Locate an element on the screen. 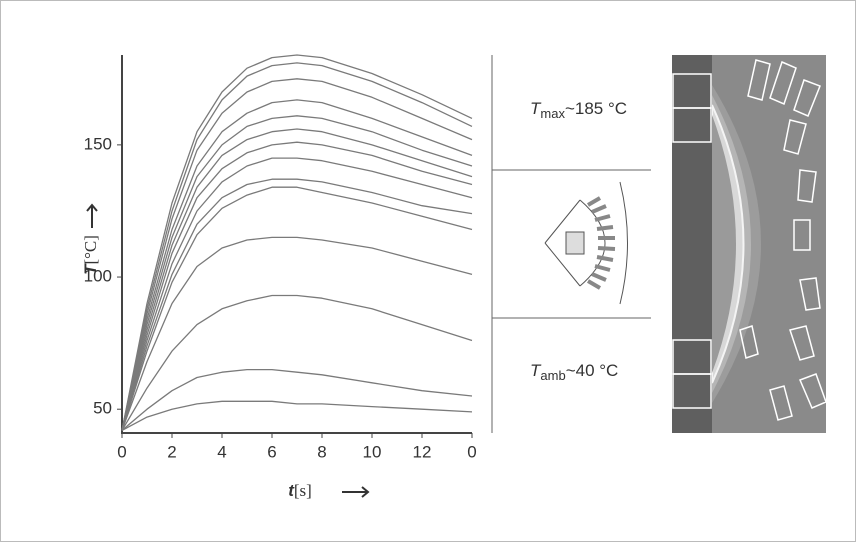  x-tick-label: 8 is located at coordinates (321, 451).